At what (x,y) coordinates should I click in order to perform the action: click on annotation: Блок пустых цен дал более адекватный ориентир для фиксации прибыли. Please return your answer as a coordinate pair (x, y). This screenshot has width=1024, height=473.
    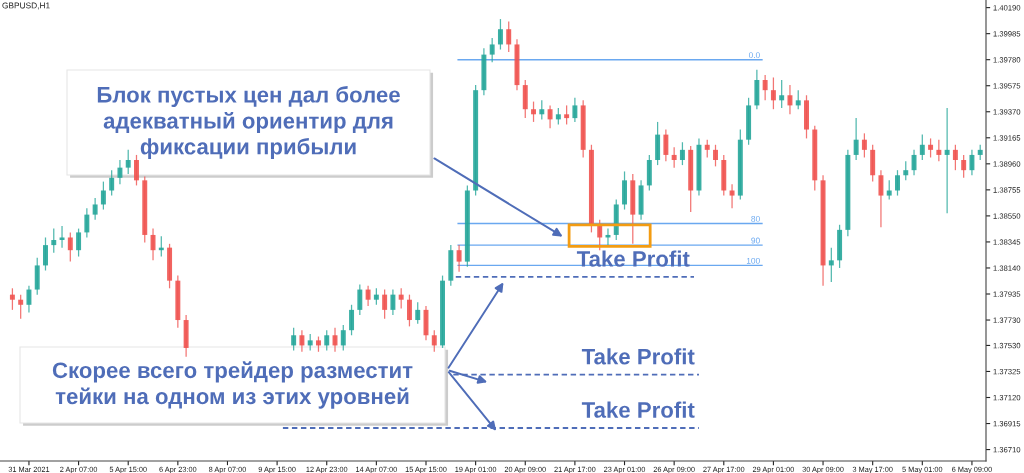
    Looking at the image, I should click on (248, 122).